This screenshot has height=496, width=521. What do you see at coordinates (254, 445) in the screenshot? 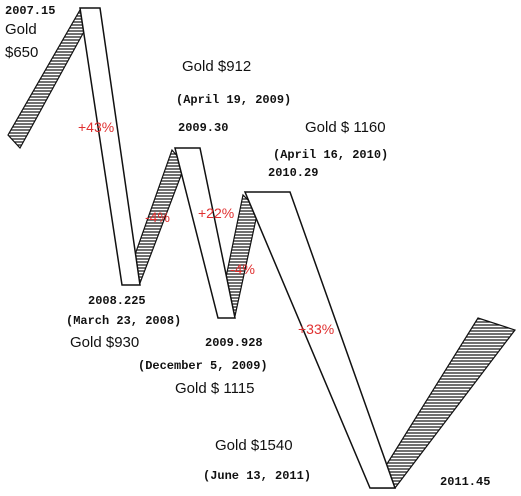
I see `price-label: Gold $1540` at bounding box center [254, 445].